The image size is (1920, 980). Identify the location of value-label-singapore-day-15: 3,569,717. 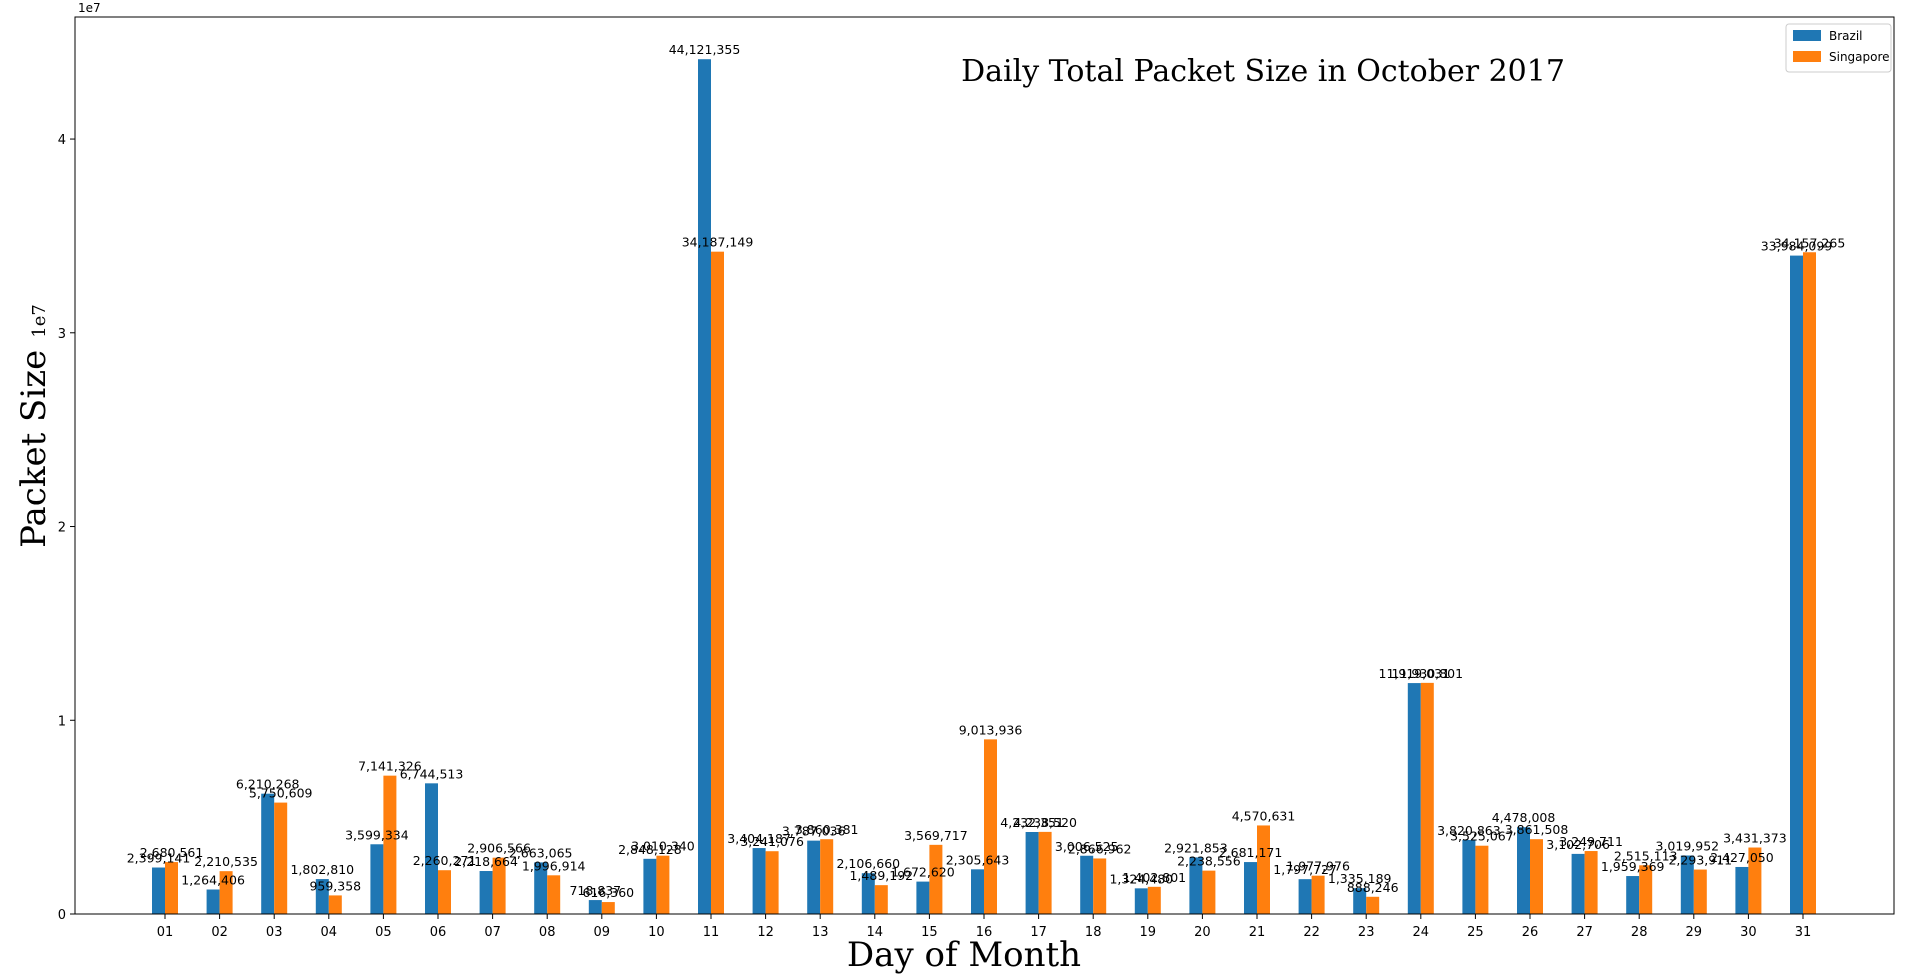
(936, 835).